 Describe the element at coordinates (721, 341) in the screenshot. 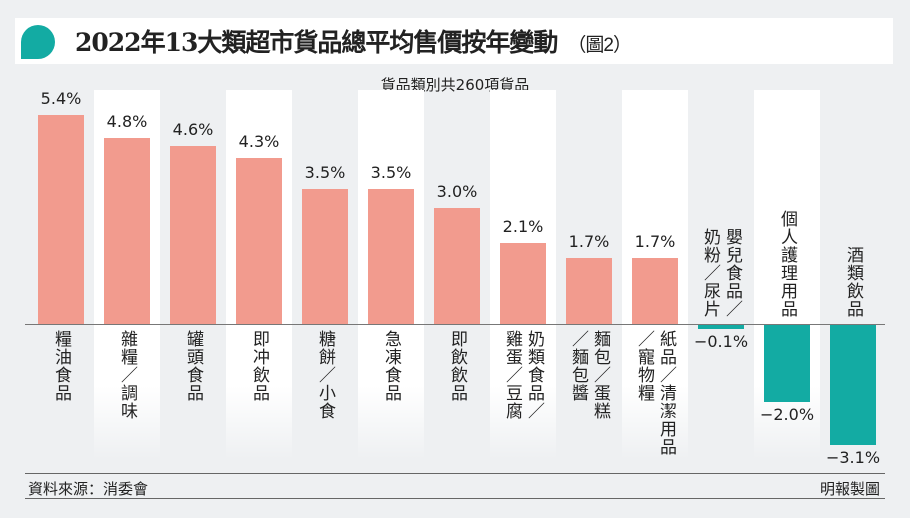

I see `value-label: −0.1%` at that location.